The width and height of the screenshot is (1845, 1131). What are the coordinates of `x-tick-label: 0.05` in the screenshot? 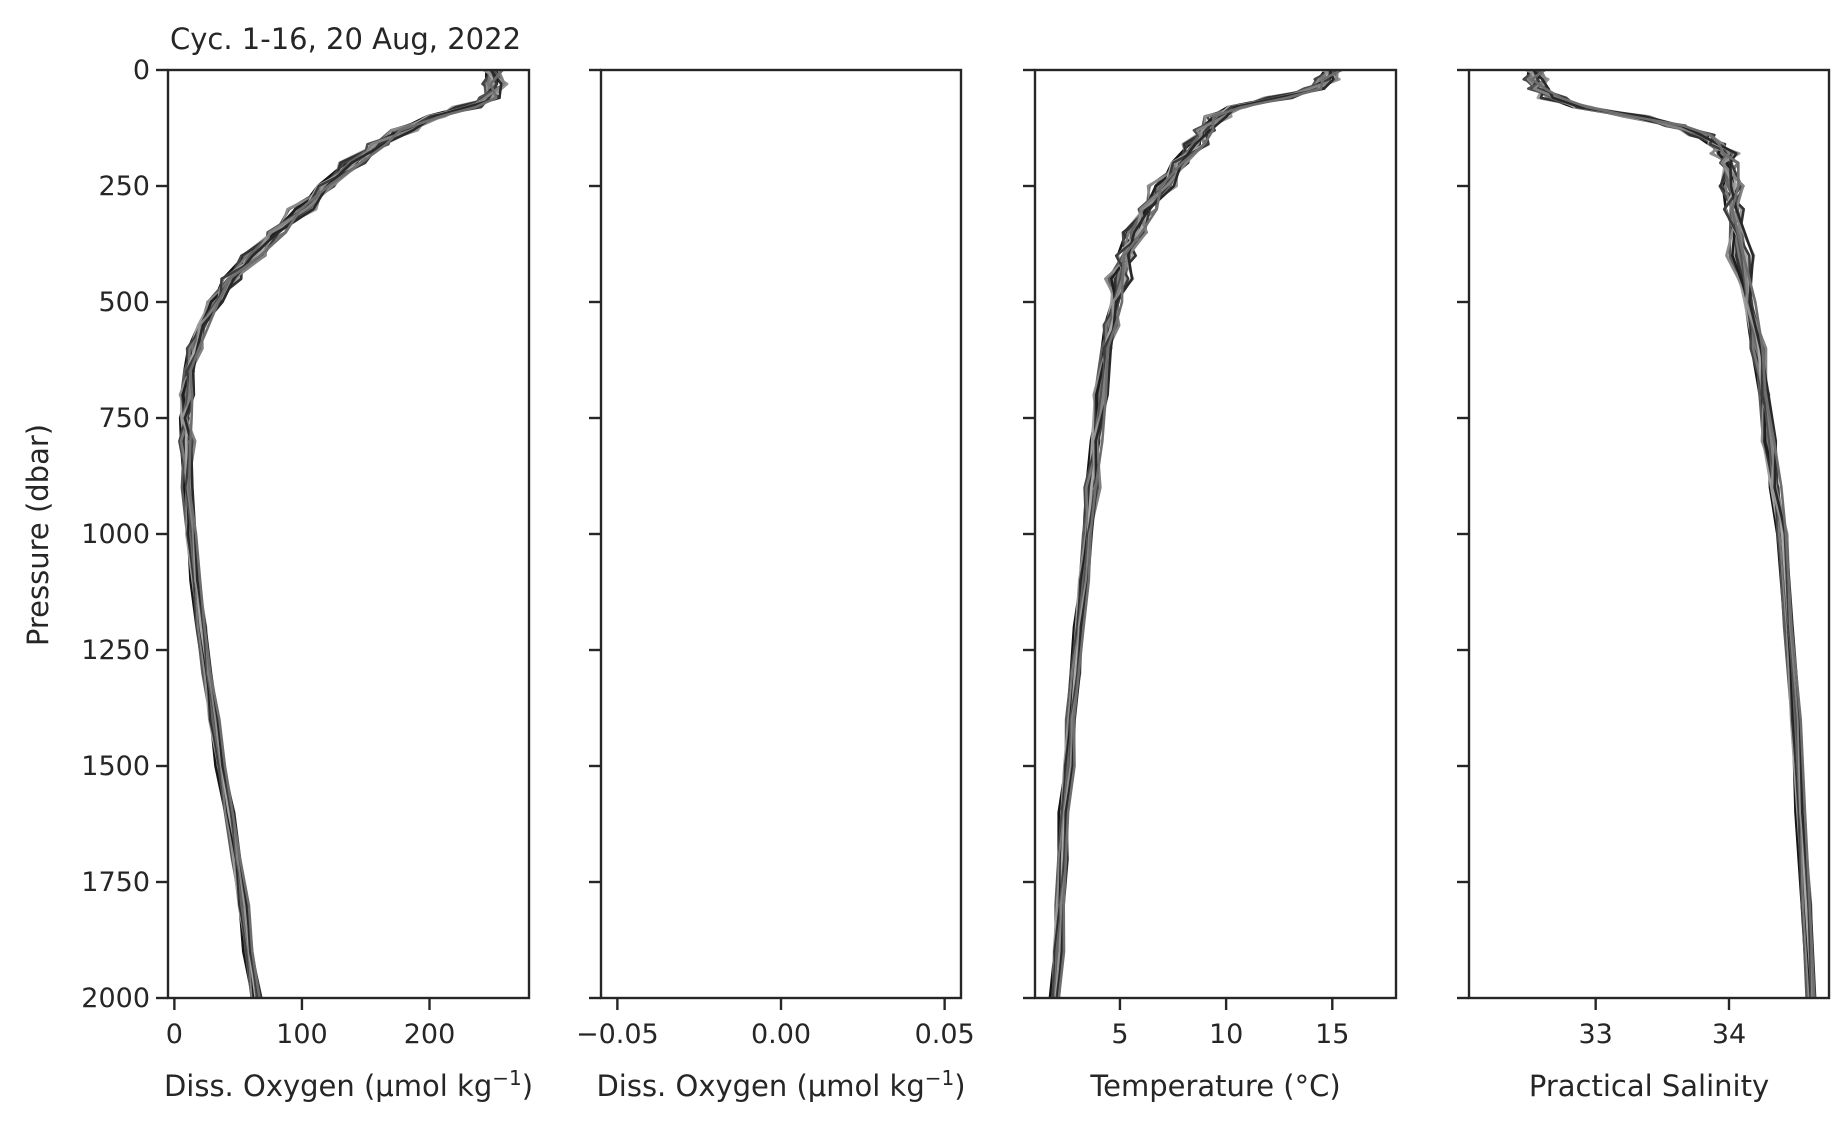 It's located at (945, 1034).